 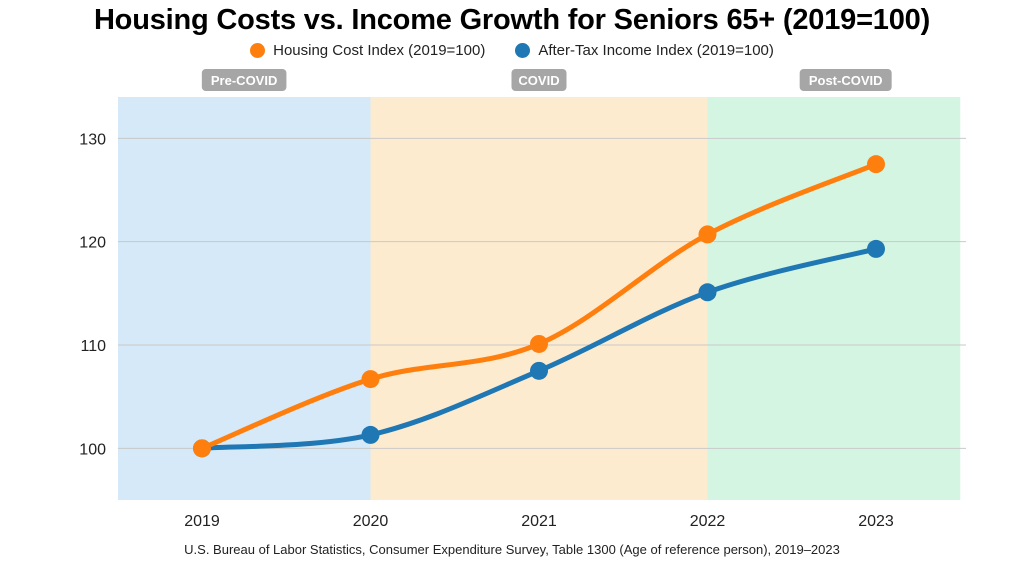 I want to click on data-point-s0-2021, so click(x=539, y=343).